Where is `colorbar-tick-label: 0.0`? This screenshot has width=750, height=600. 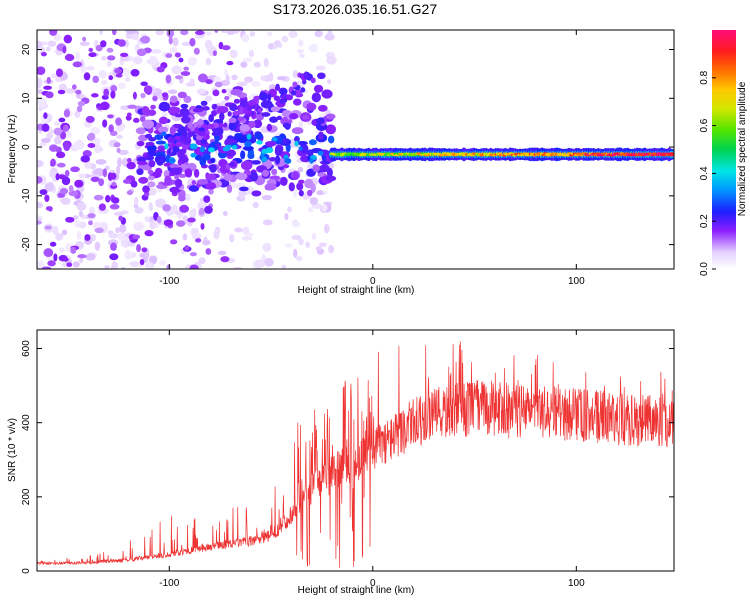
colorbar-tick-label: 0.0 is located at coordinates (704, 269).